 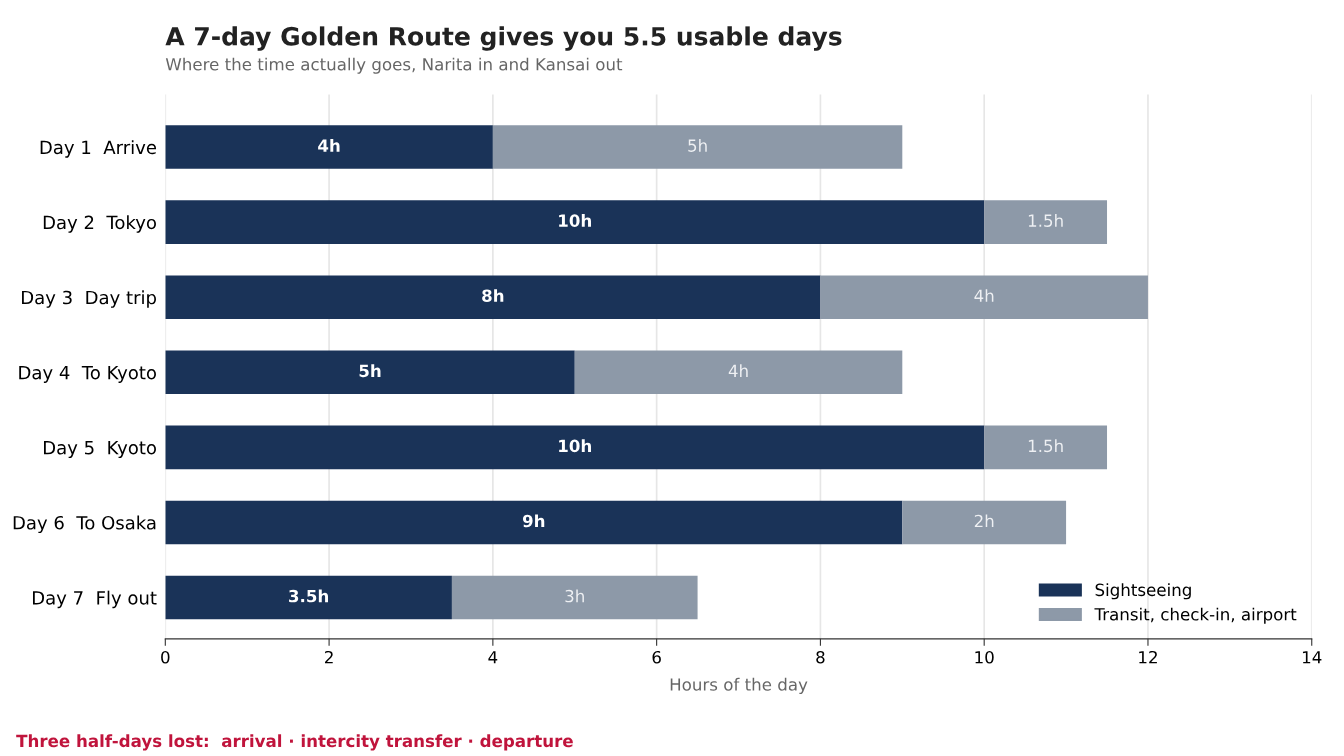 What do you see at coordinates (165, 657) in the screenshot?
I see `x-tick-label: 0` at bounding box center [165, 657].